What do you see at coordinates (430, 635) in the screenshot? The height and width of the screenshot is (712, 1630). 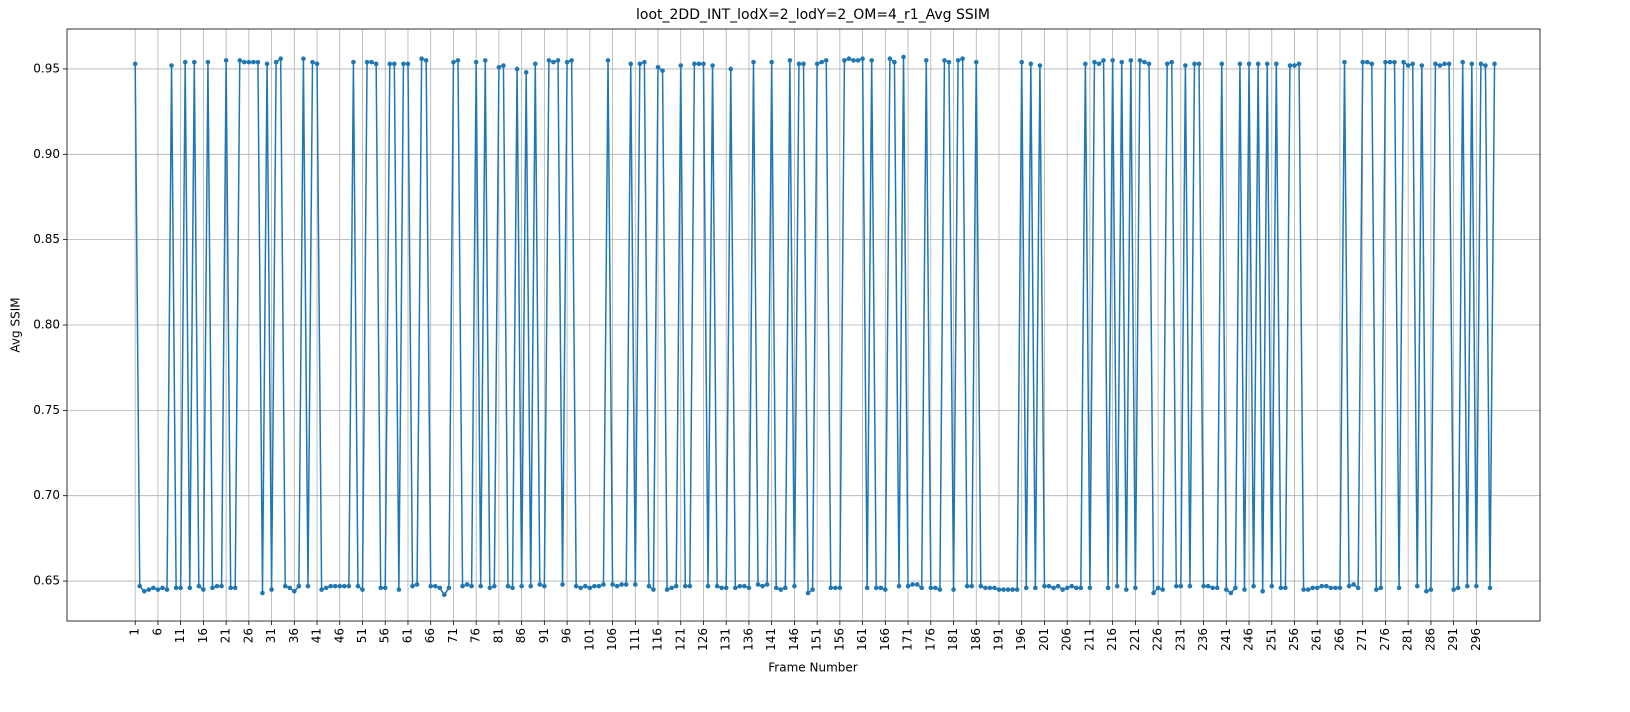 I see `x-tick-label: 66` at bounding box center [430, 635].